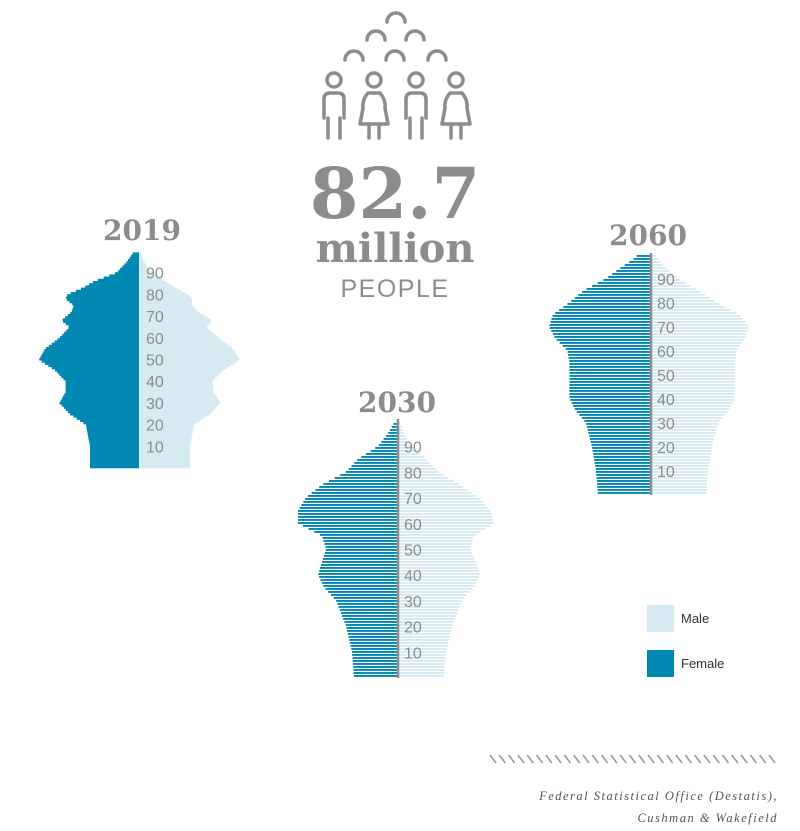 Image resolution: width=800 pixels, height=831 pixels. What do you see at coordinates (660, 618) in the screenshot?
I see `legend-swatch-male` at bounding box center [660, 618].